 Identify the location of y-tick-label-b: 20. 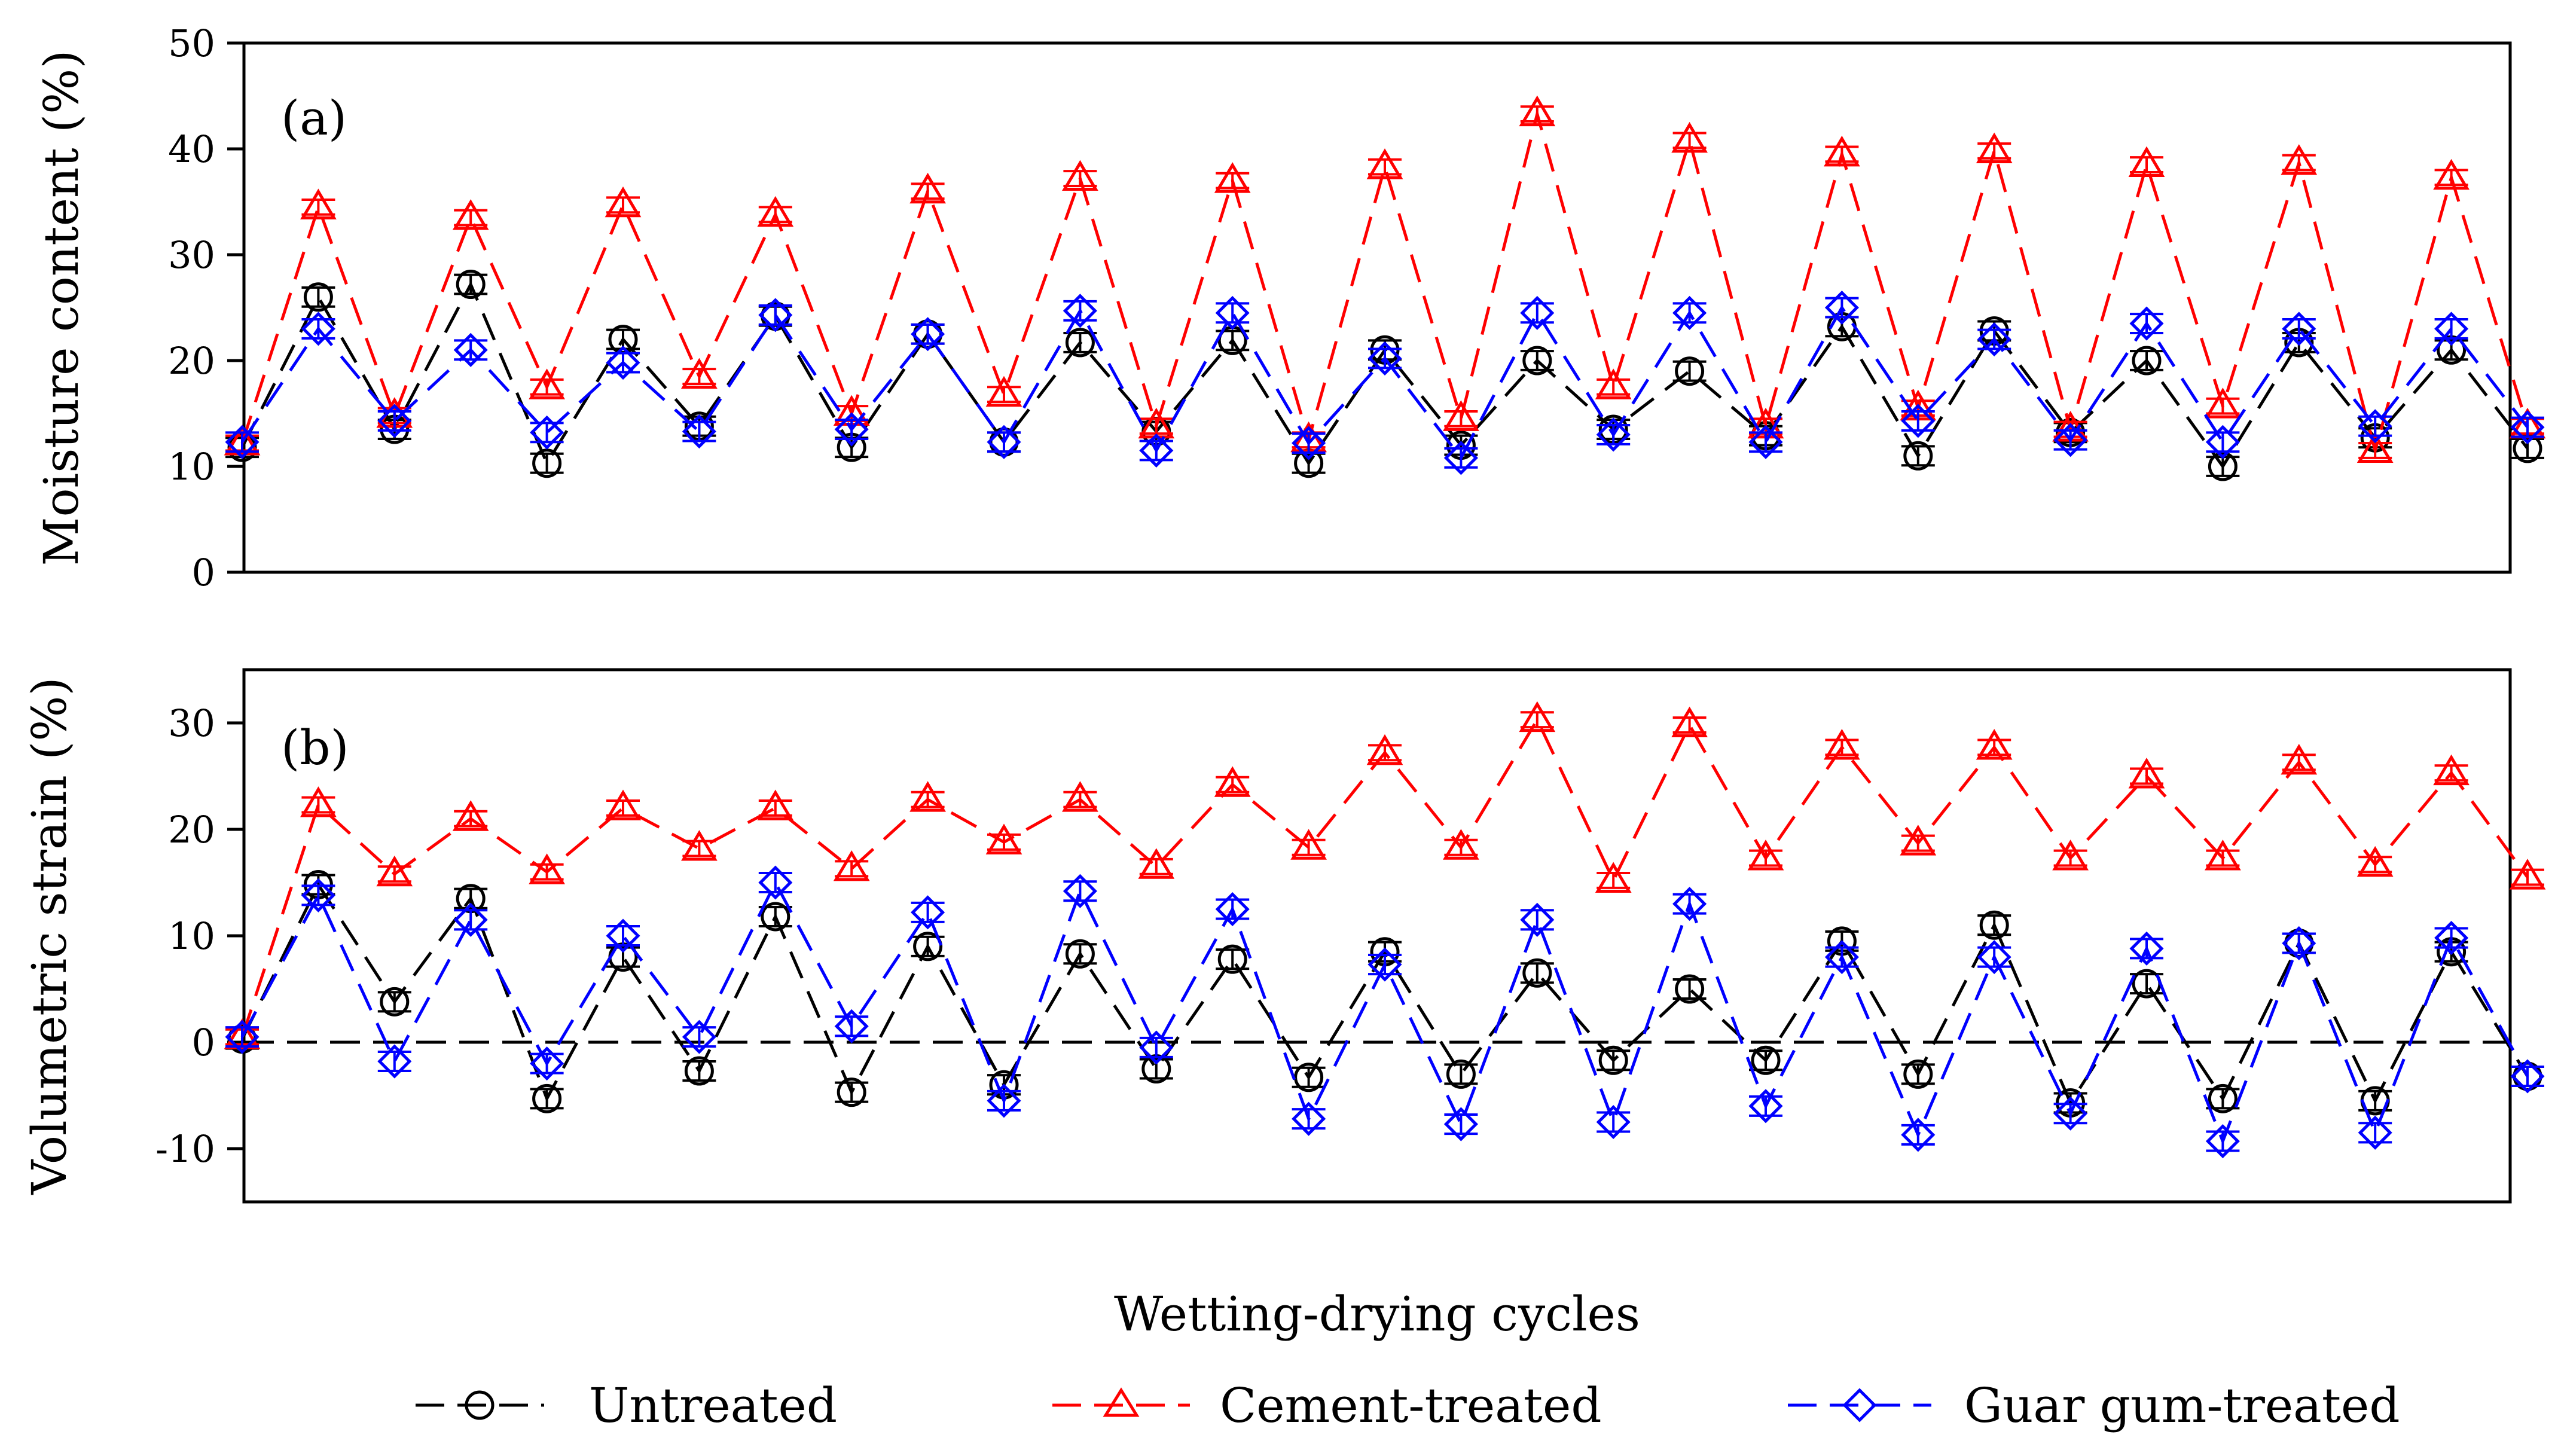
(191, 829).